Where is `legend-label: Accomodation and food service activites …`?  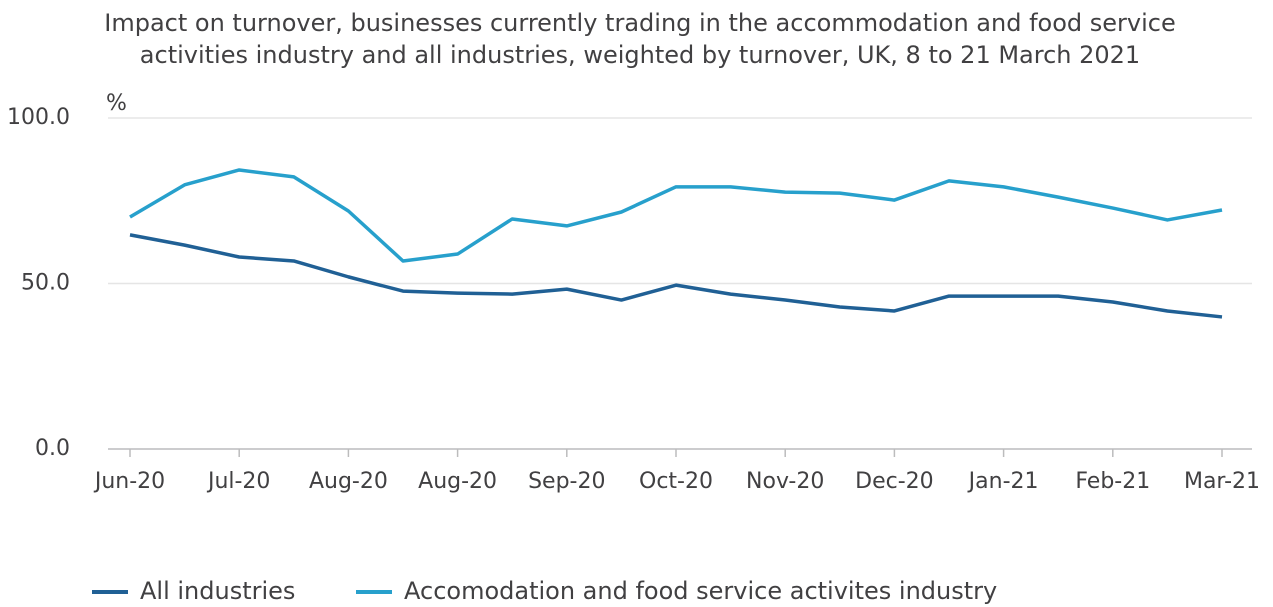 legend-label: Accomodation and food service activites … is located at coordinates (700, 591).